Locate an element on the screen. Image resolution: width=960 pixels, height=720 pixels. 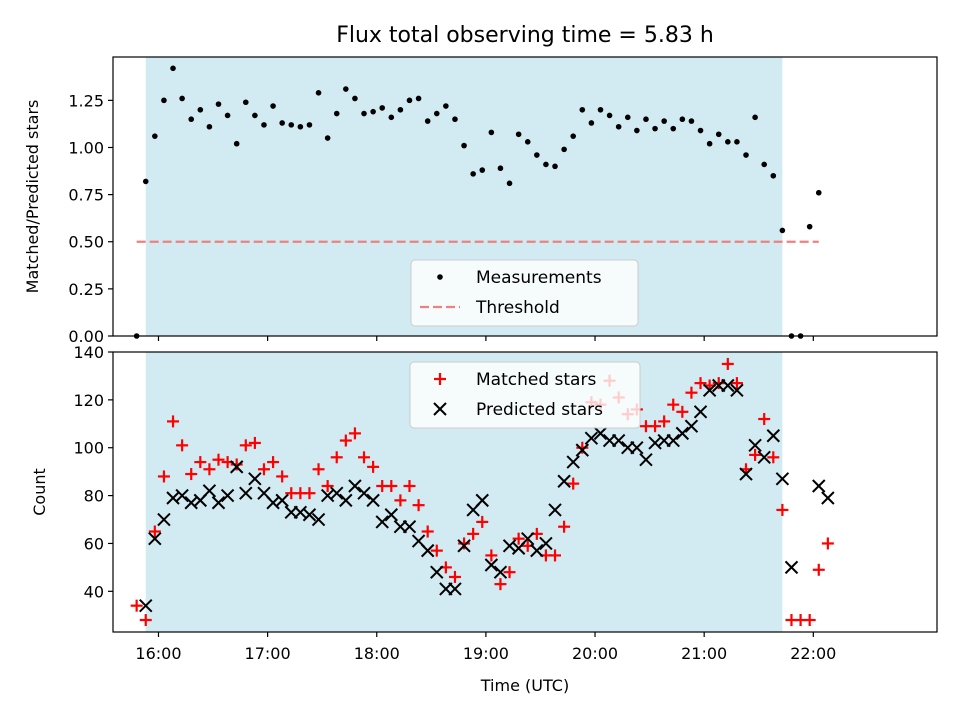
top-y-axis: 0.00 0.25 0.50 0.75 1.00 1.25 is located at coordinates (90, 218).